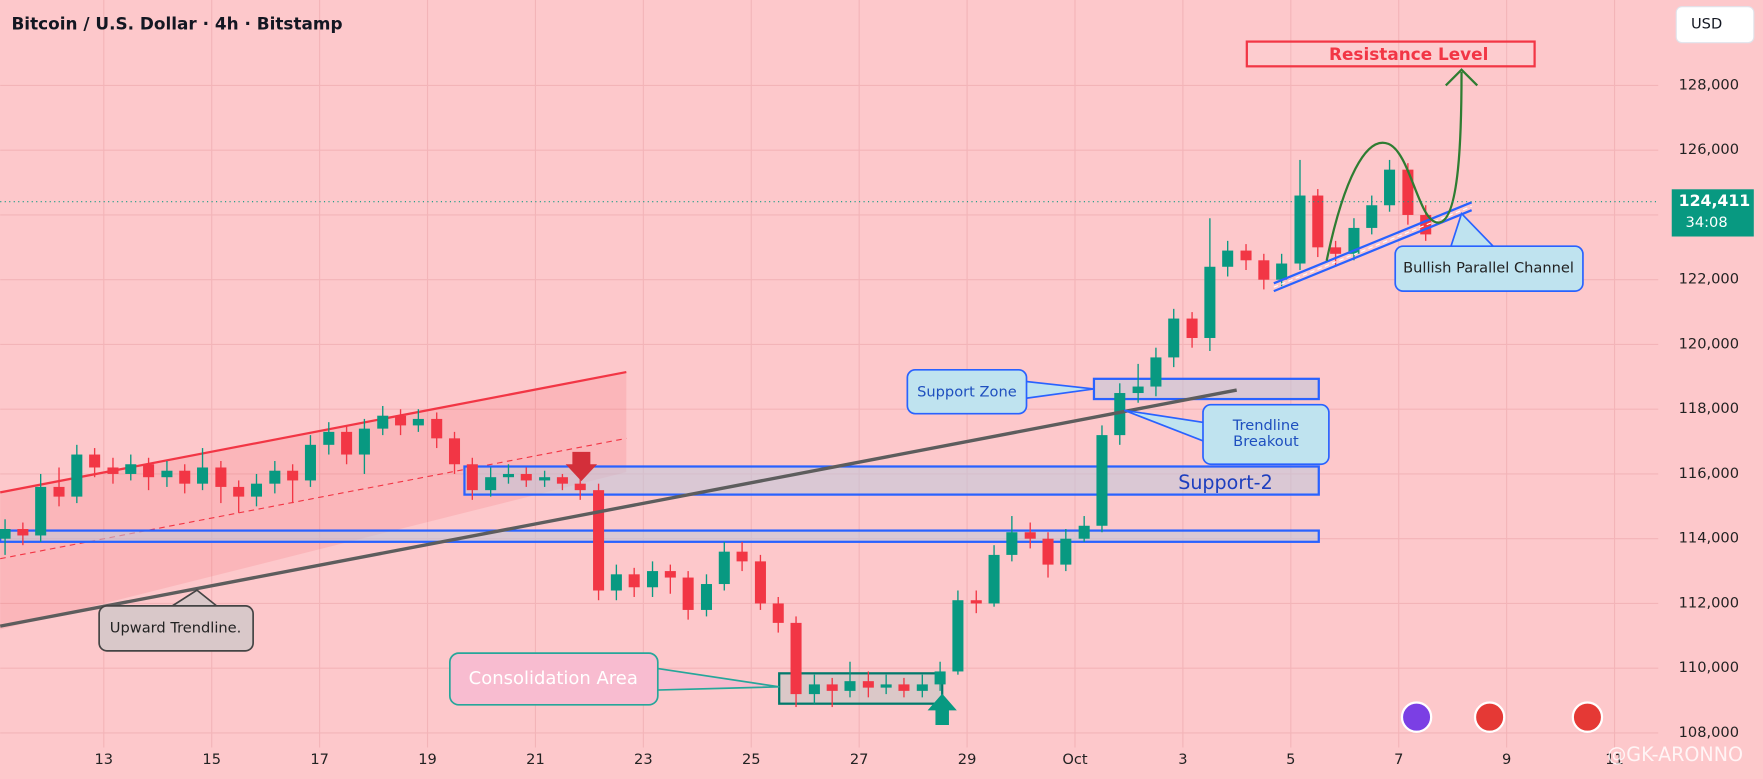  What do you see at coordinates (1706, 24) in the screenshot?
I see `currency-label: USD` at bounding box center [1706, 24].